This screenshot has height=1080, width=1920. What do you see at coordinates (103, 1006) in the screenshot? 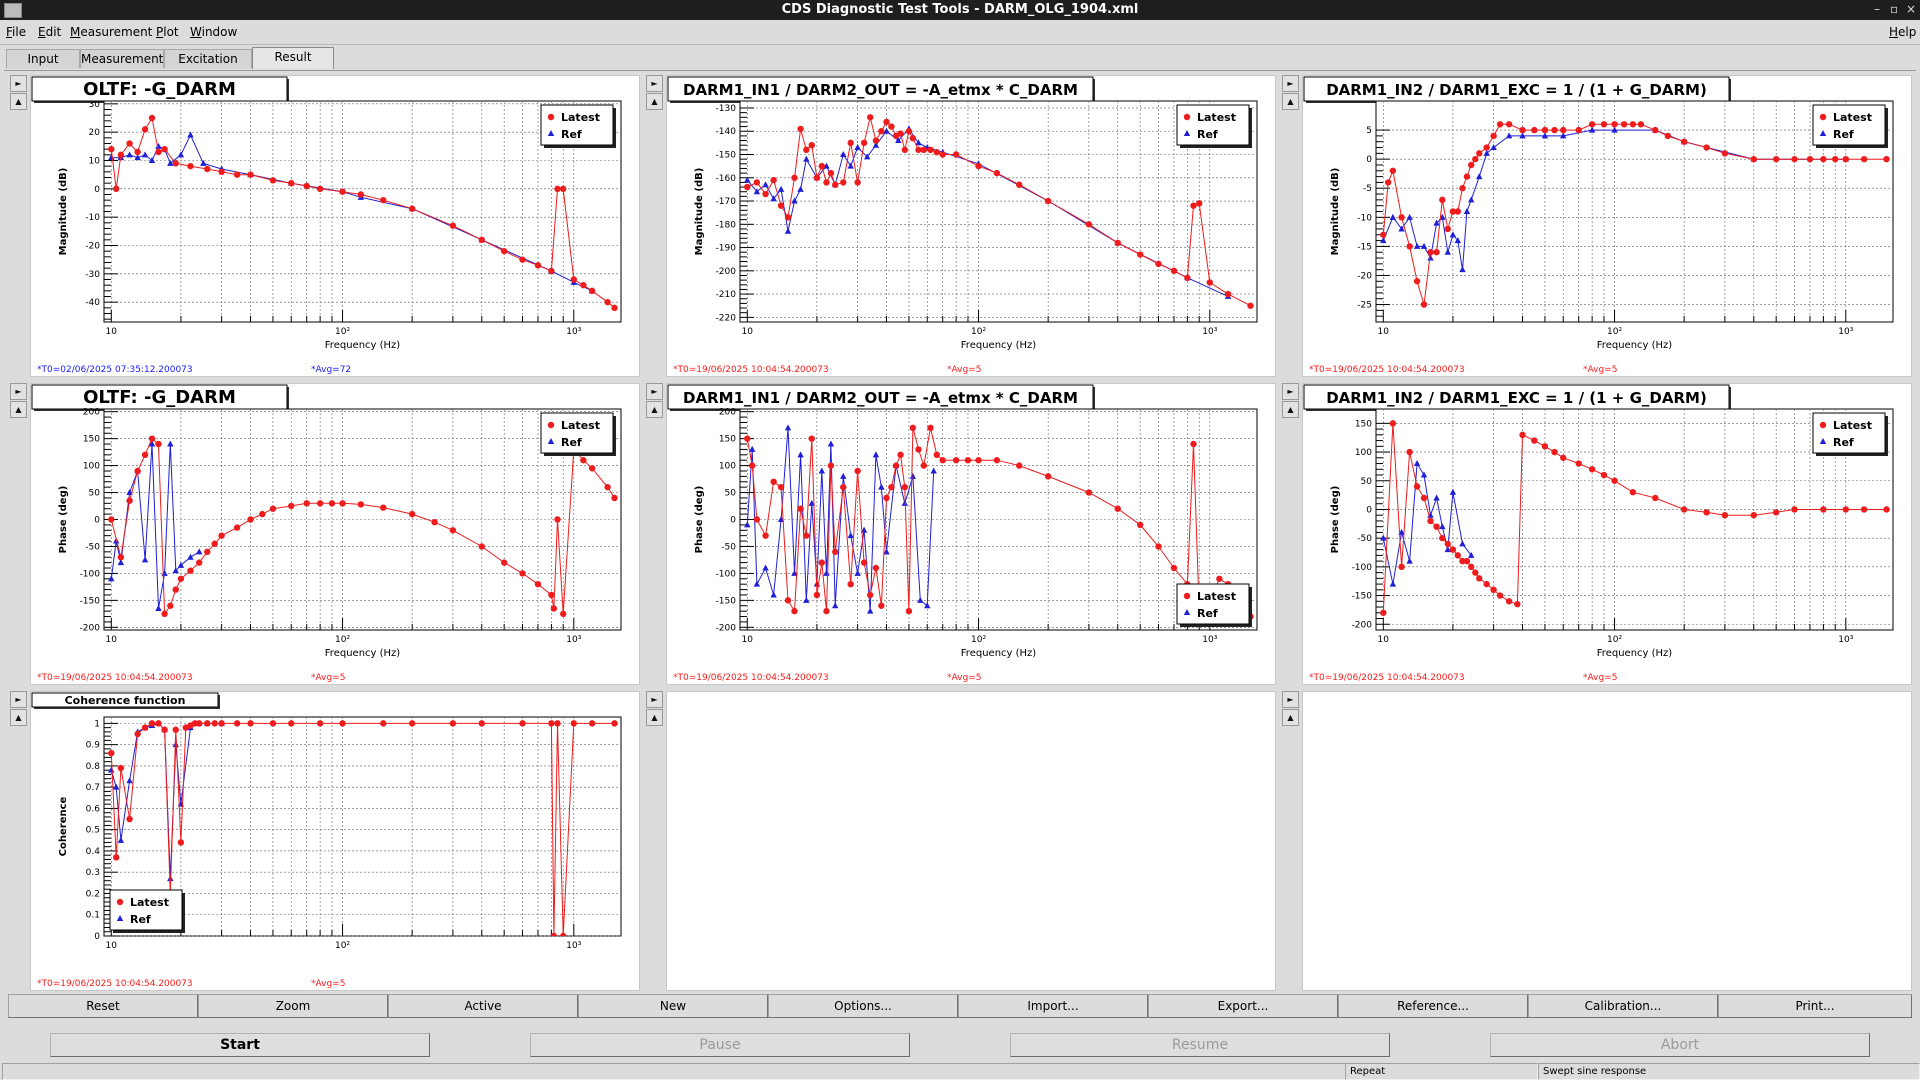
I see `reset-button: Reset` at bounding box center [103, 1006].